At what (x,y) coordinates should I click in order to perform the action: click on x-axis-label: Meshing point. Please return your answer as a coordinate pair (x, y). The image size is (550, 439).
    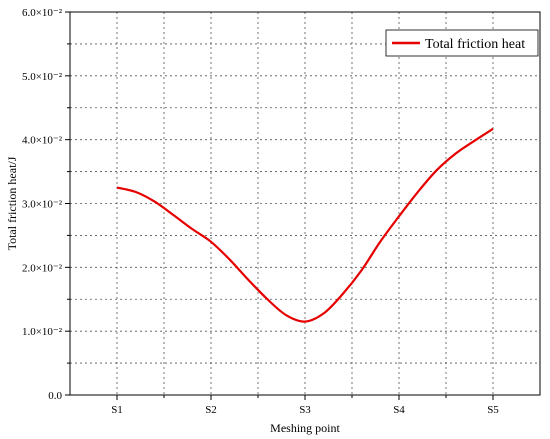
    Looking at the image, I should click on (305, 428).